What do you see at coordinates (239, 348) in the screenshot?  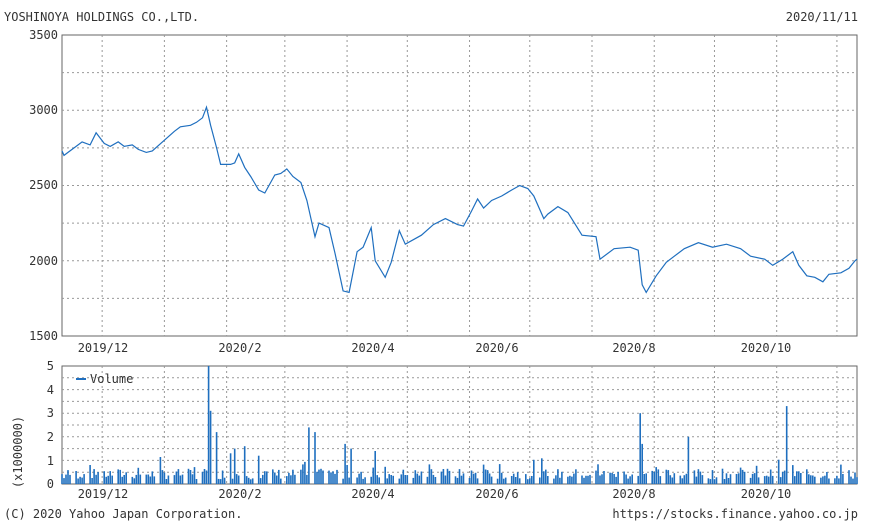 I see `price-xtick: 2020/2` at bounding box center [239, 348].